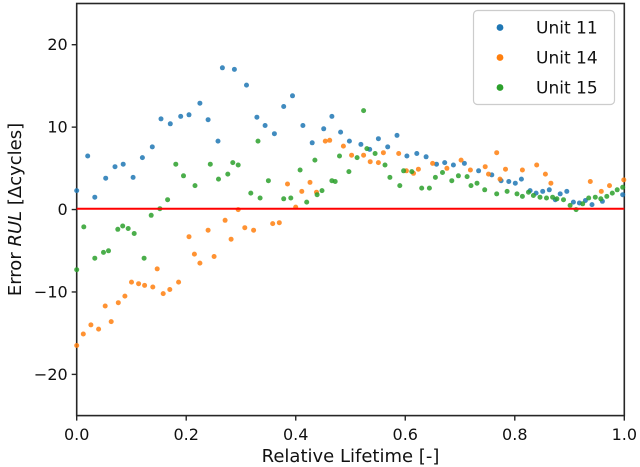 This screenshot has width=640, height=467. I want to click on y-axis-label-rul: RUL, so click(15, 229).